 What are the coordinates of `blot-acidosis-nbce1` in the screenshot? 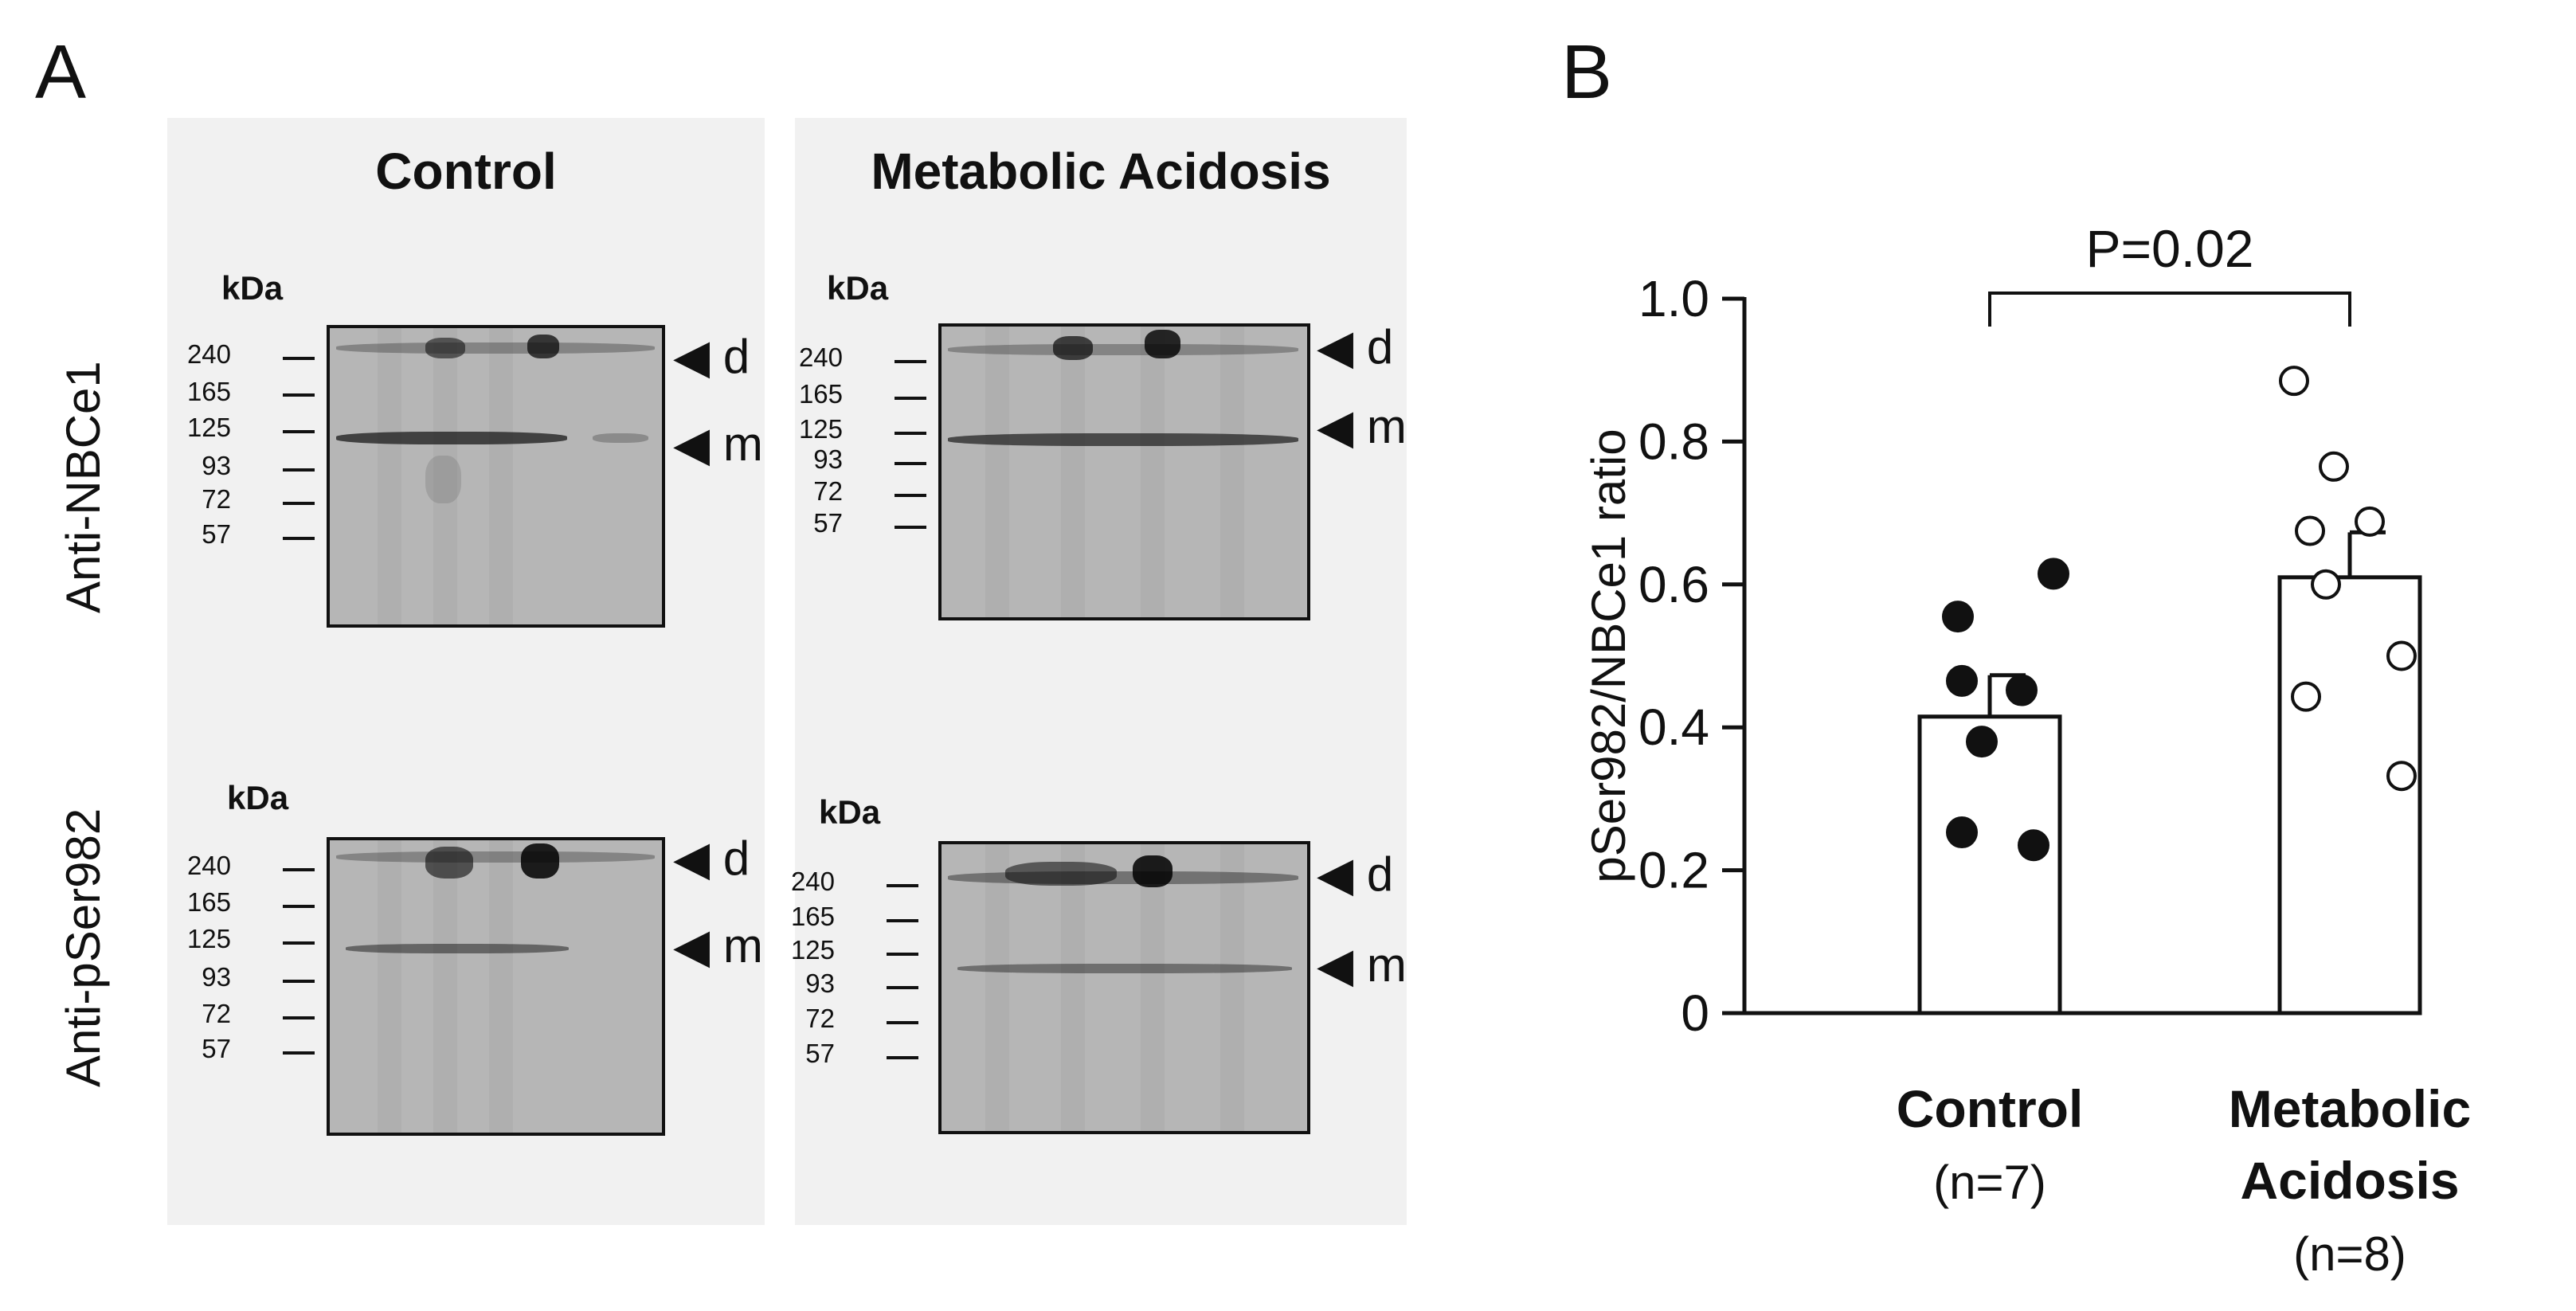 It's located at (1124, 472).